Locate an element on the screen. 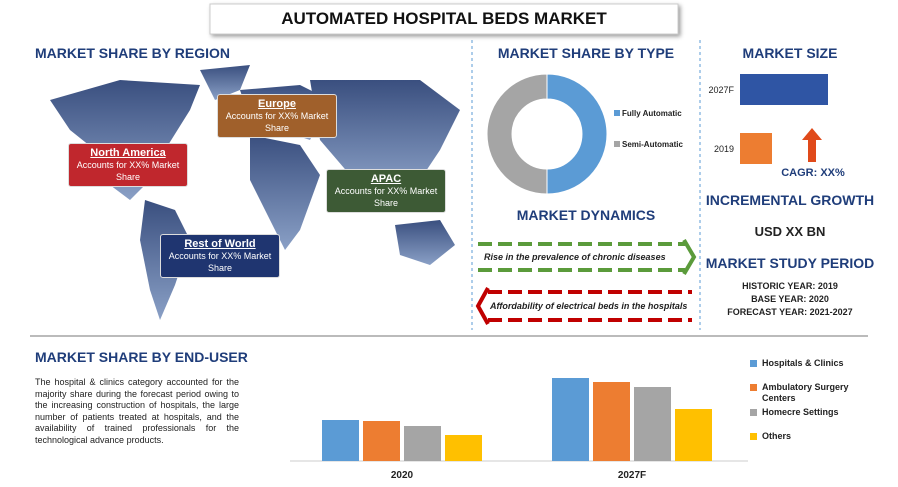 The height and width of the screenshot is (487, 898). section-heading: MARKET DYNAMICS is located at coordinates (586, 215).